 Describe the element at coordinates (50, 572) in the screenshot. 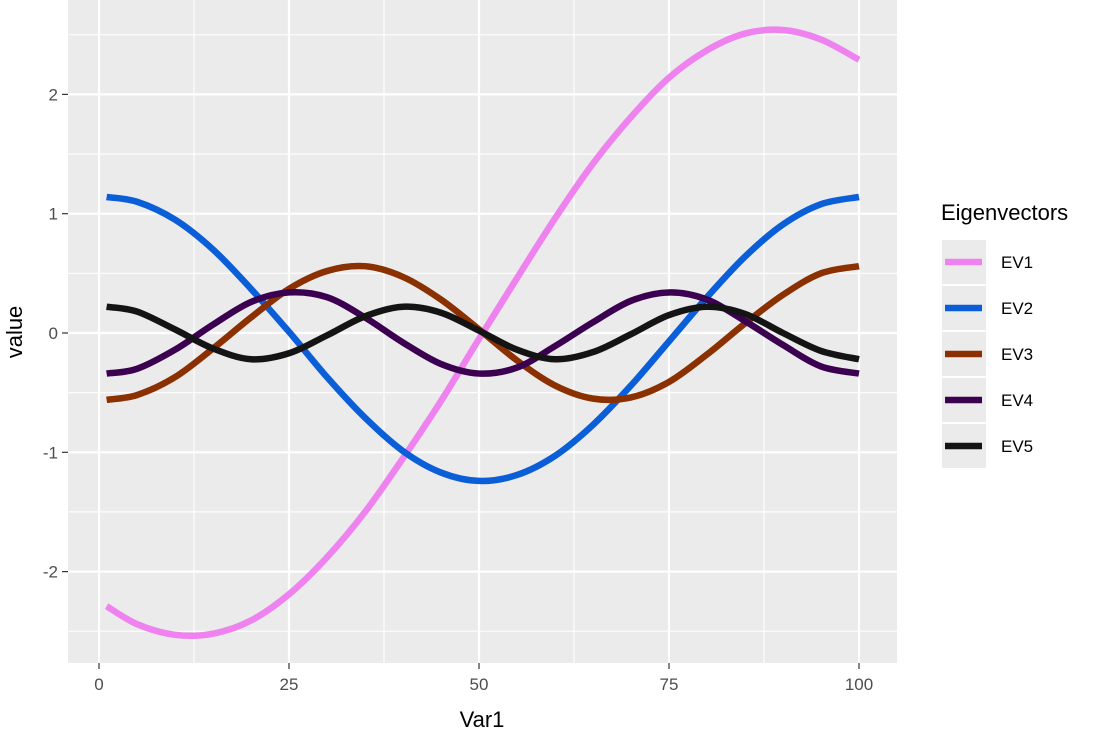

I see `y-tick-label: -2` at that location.